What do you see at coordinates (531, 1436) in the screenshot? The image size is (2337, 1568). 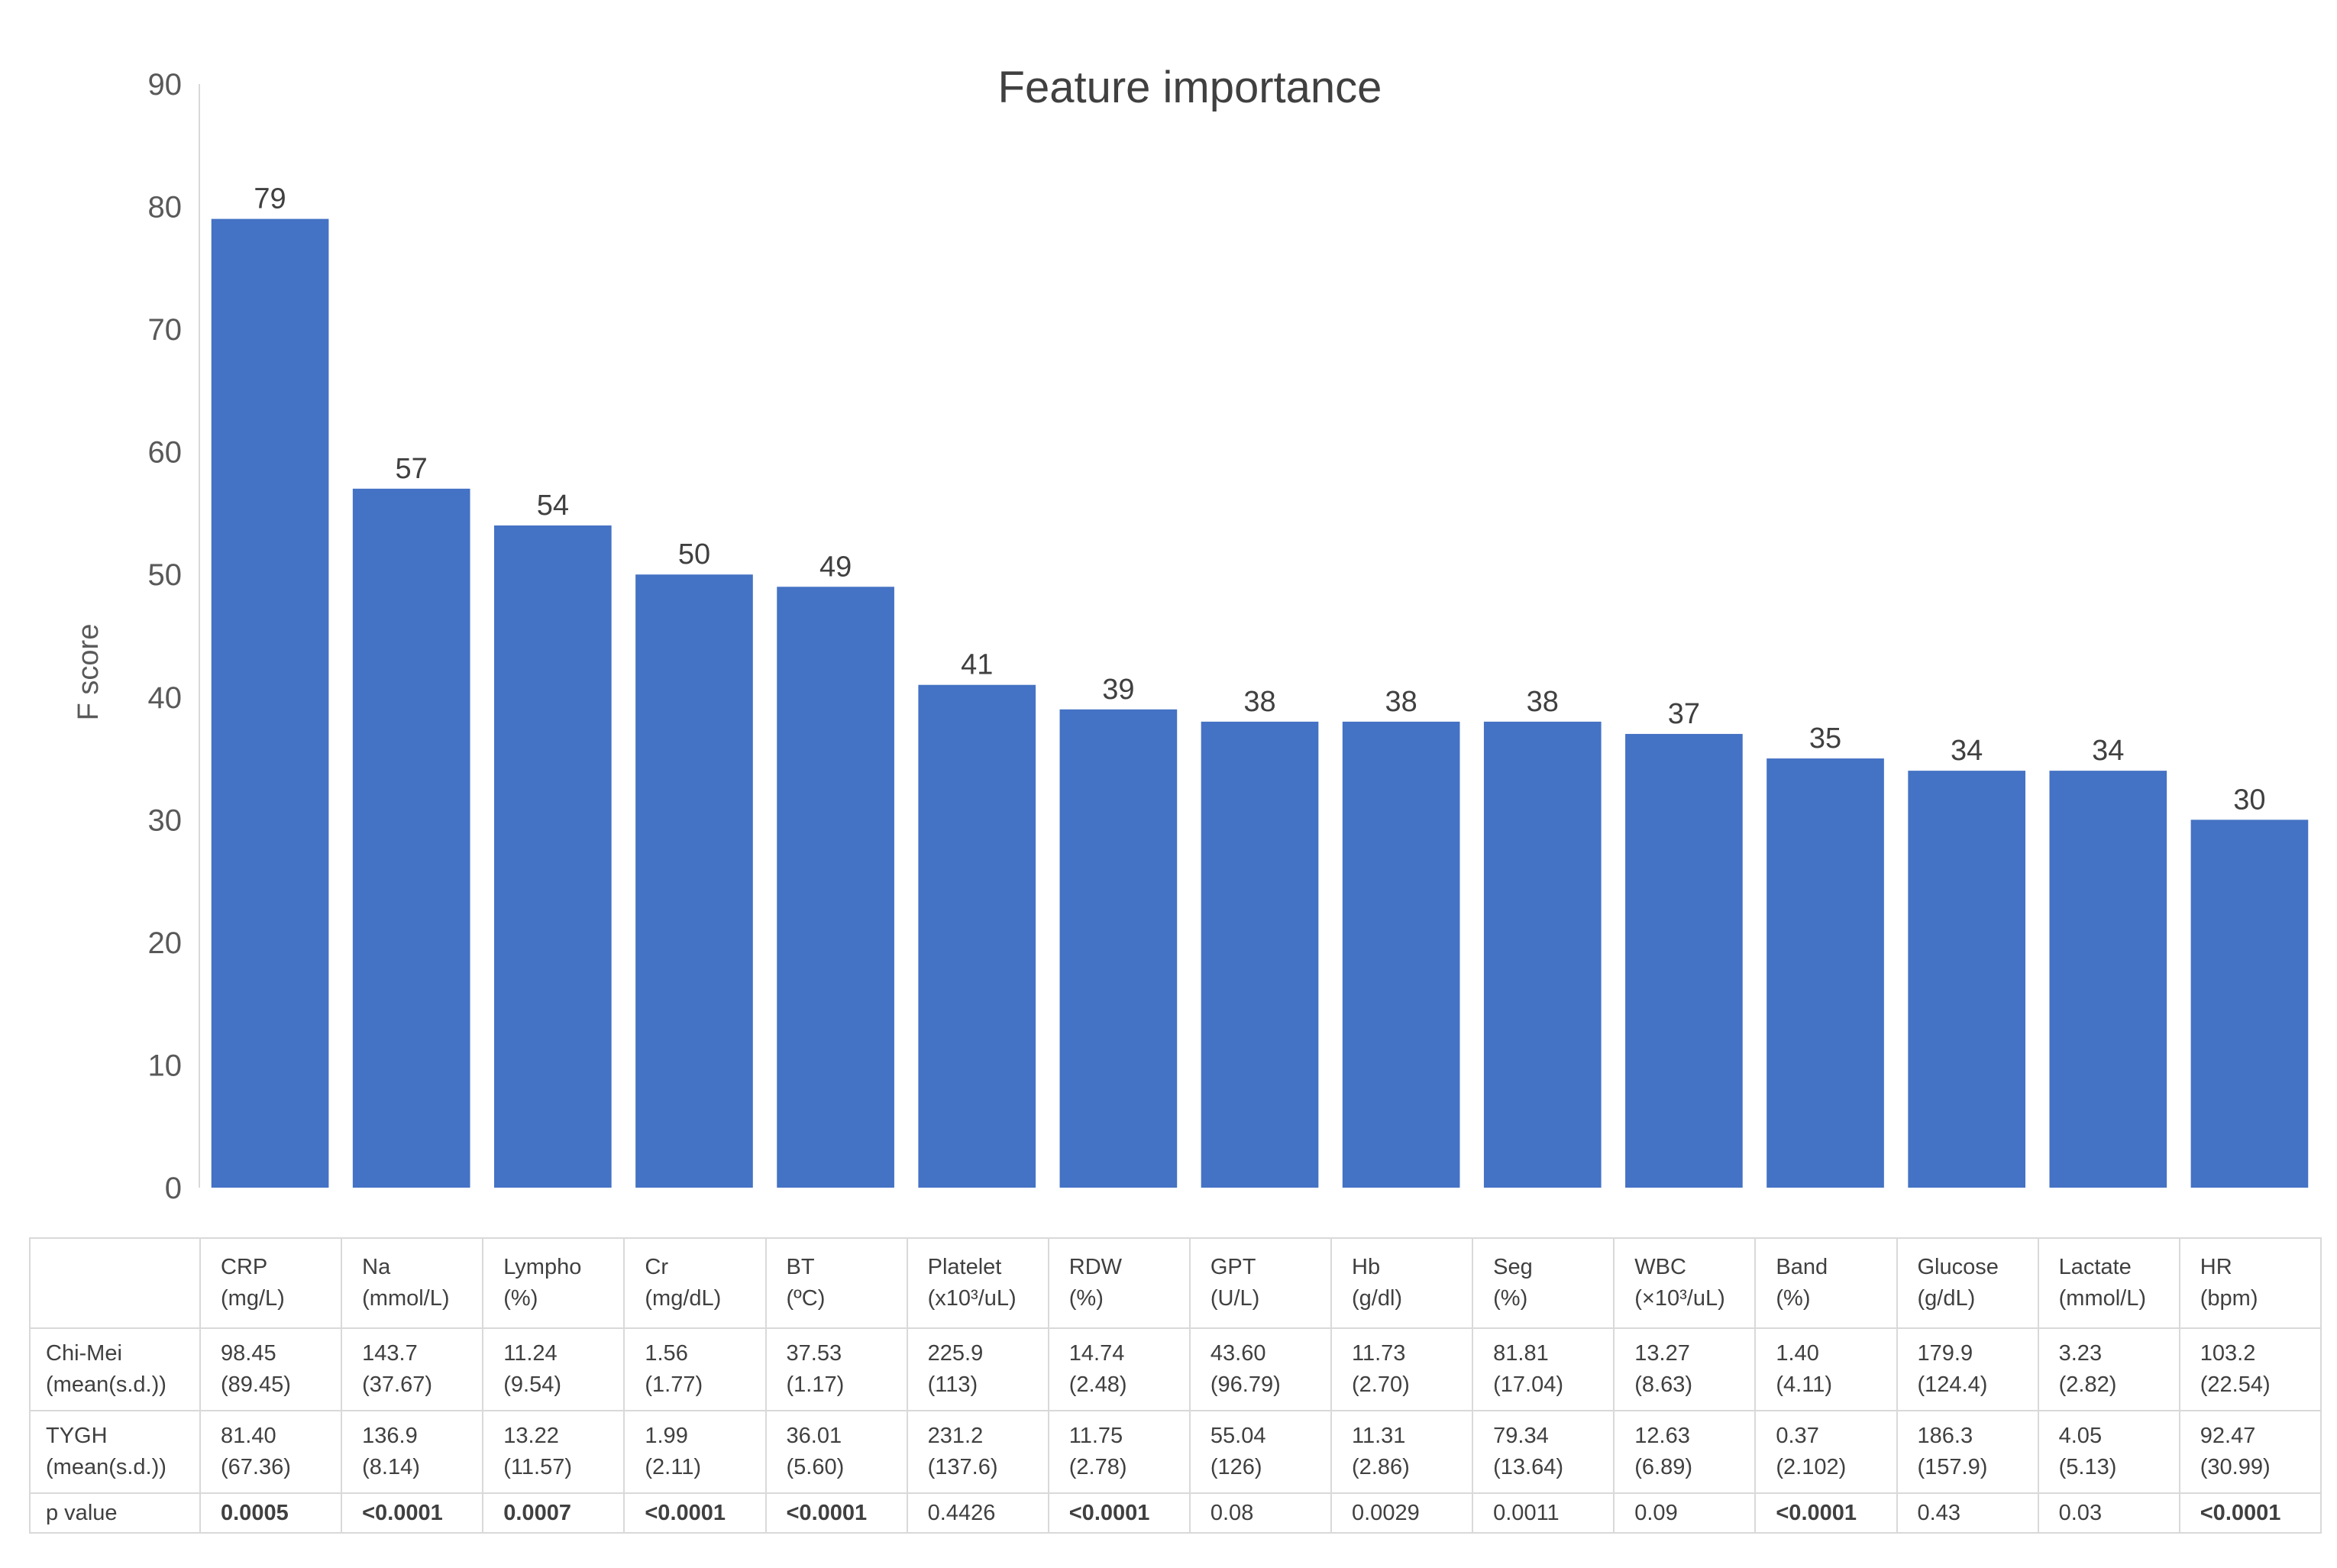 I see `table-cell-line1: 13.22` at bounding box center [531, 1436].